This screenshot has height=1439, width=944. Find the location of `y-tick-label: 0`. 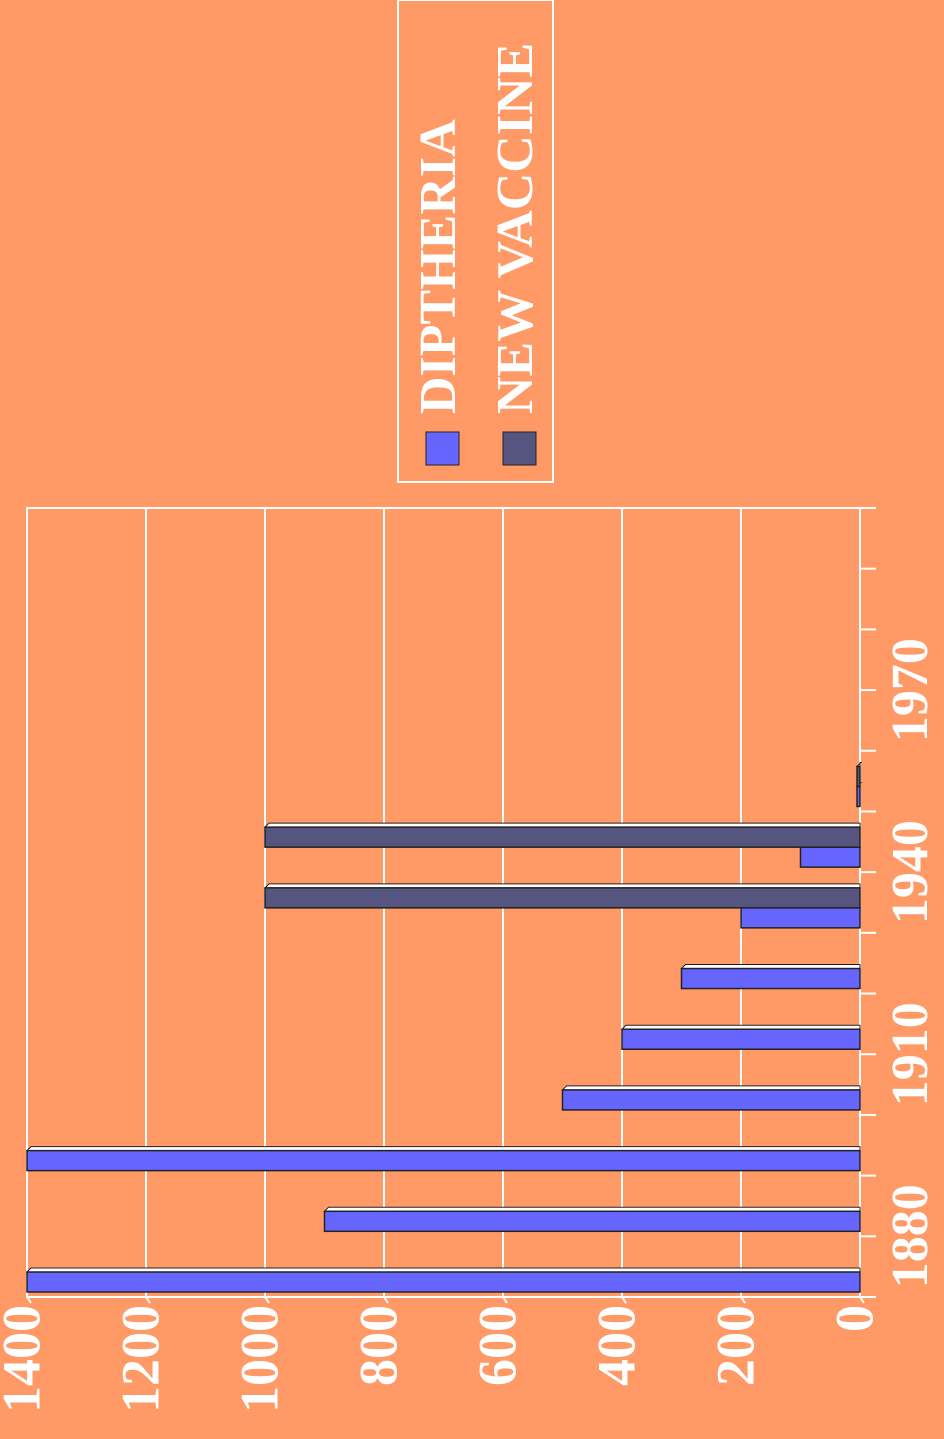

y-tick-label: 0 is located at coordinates (854, 1318).